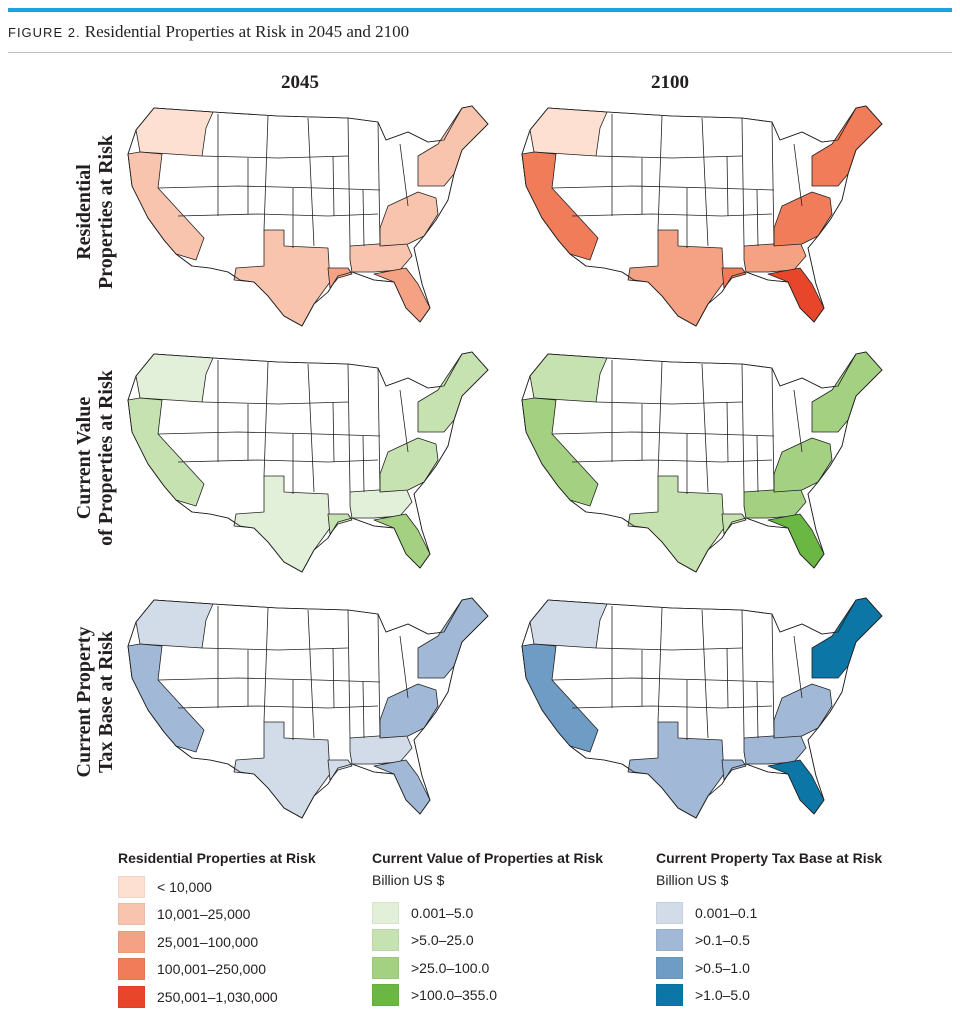  I want to click on legend-title: Current Value of Properties at Risk, so click(488, 858).